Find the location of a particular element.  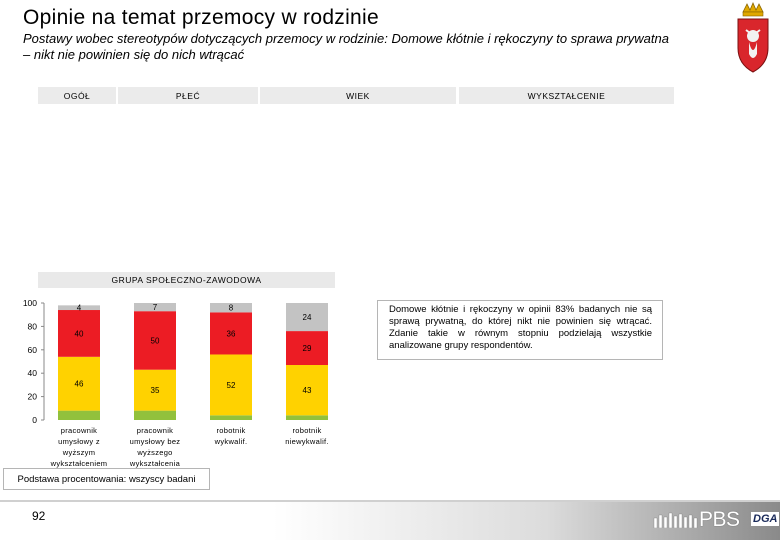

dga-logo: DGA is located at coordinates (765, 519).